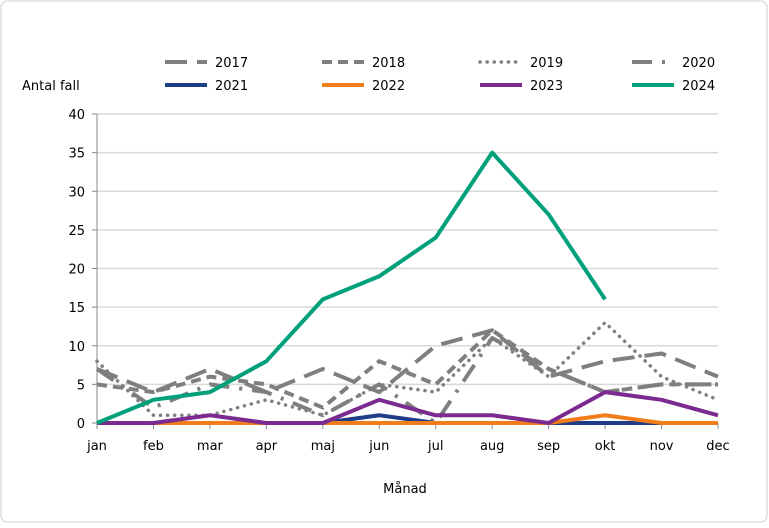 The width and height of the screenshot is (769, 528). What do you see at coordinates (717, 446) in the screenshot?
I see `x-tick-label: dec` at bounding box center [717, 446].